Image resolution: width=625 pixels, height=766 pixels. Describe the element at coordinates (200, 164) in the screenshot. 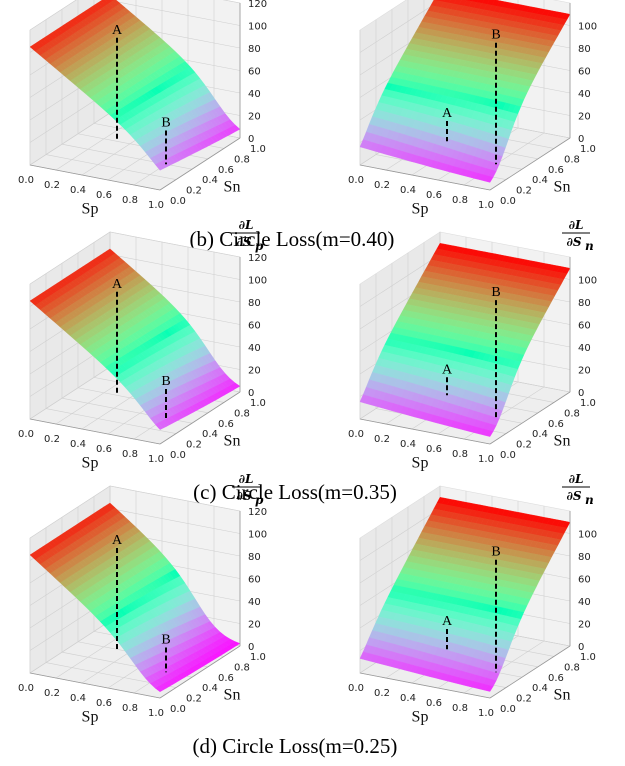

I see `y-axis-line` at that location.